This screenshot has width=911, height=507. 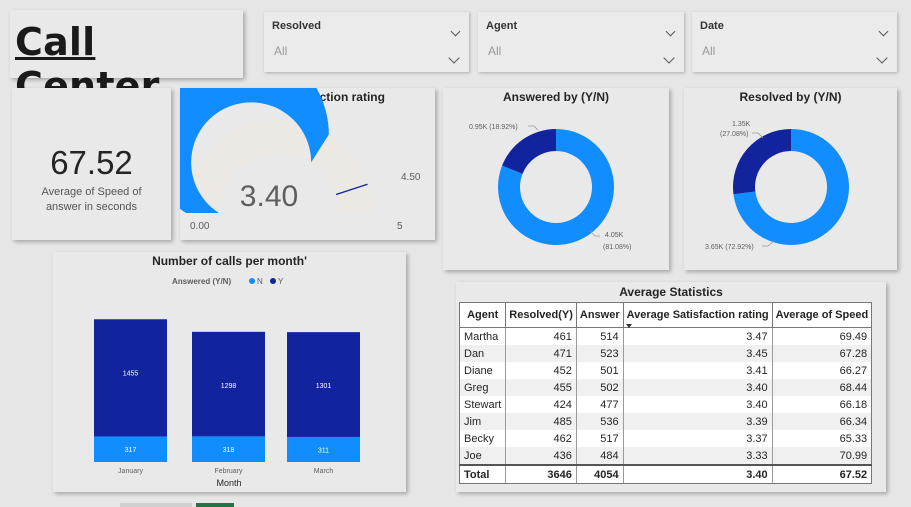 I want to click on resolved-slicer: Resolved All, so click(x=366, y=42).